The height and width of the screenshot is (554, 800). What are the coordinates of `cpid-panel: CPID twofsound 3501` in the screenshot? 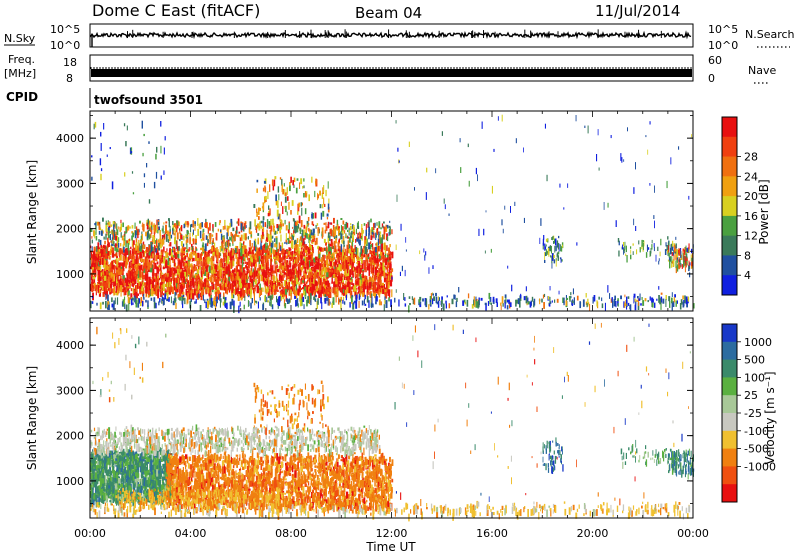 It's located at (104, 98).